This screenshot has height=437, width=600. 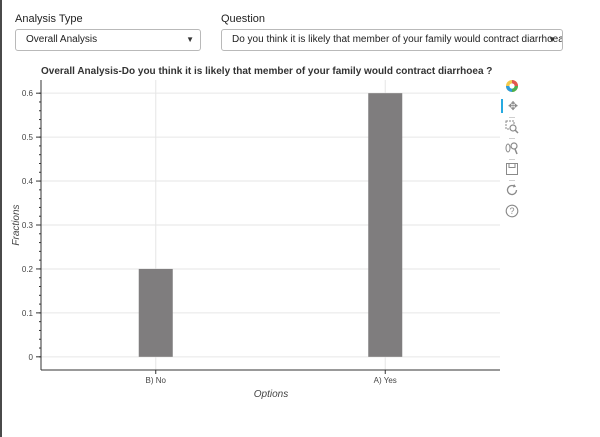 What do you see at coordinates (49, 19) in the screenshot?
I see `analysis-type-label: Analysis Type` at bounding box center [49, 19].